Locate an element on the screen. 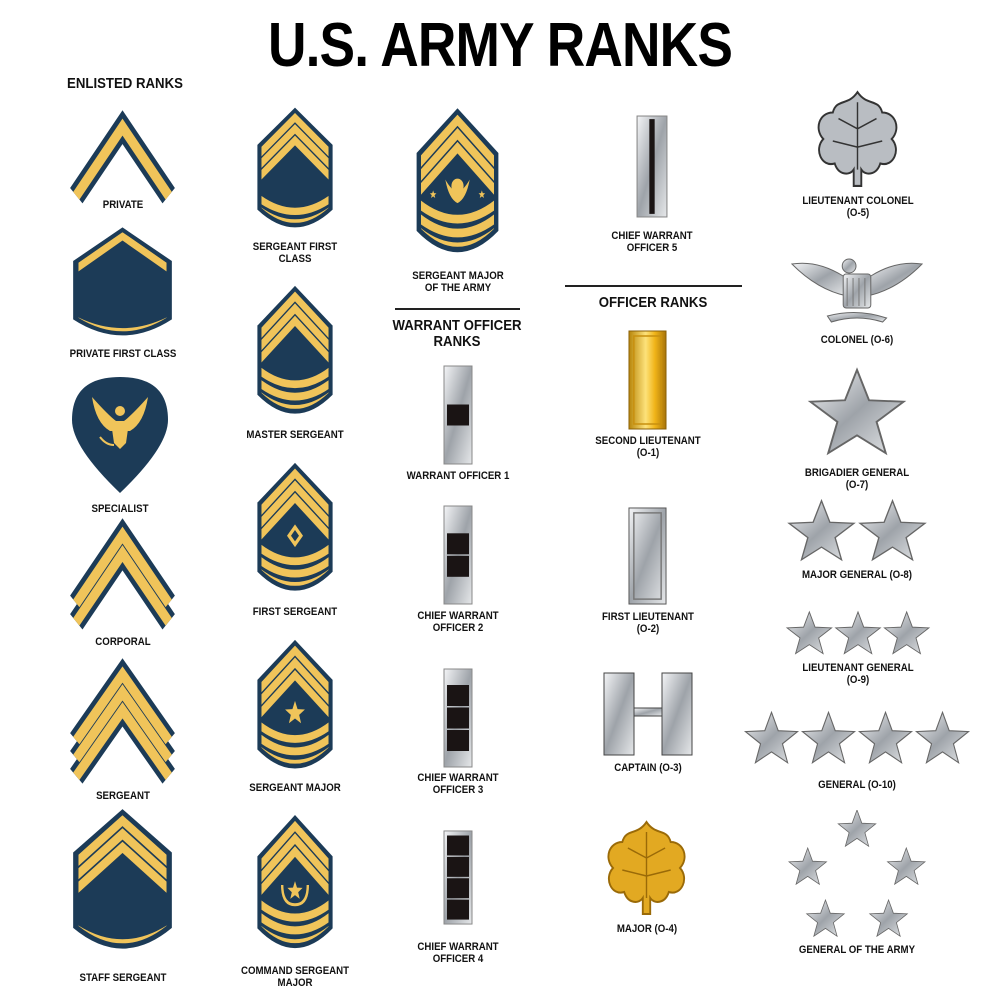 The width and height of the screenshot is (1000, 1000). sergeant-first-class-insignia-icon is located at coordinates (295, 171).